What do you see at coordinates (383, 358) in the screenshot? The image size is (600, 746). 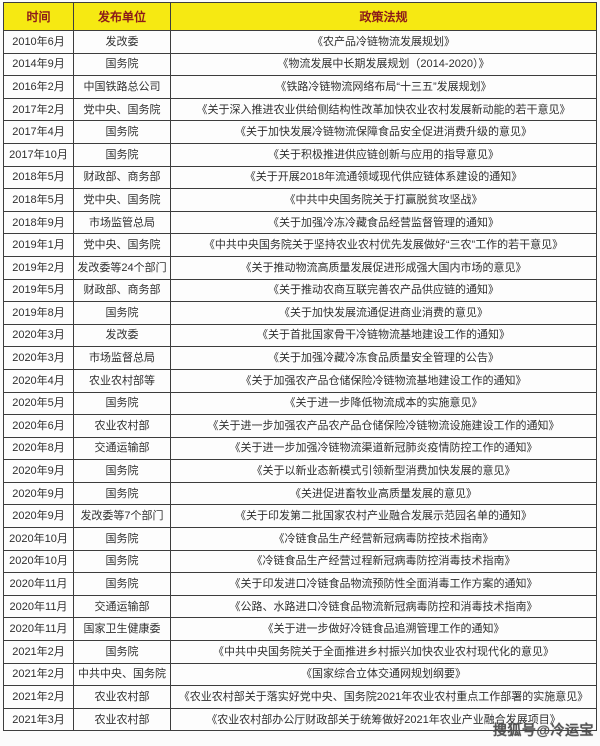 I see `cell-policy-title: 《关于加强冷藏冷冻食品质量安全管理的公告》` at bounding box center [383, 358].